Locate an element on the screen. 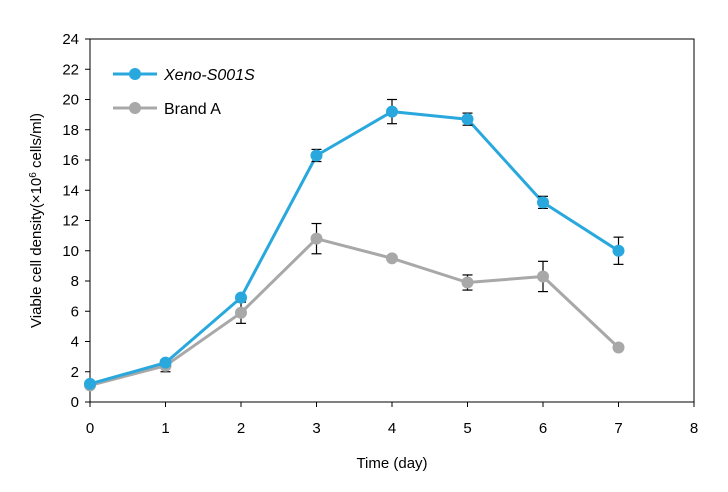 The image size is (728, 492). y-tick-label: 10 is located at coordinates (70, 251).